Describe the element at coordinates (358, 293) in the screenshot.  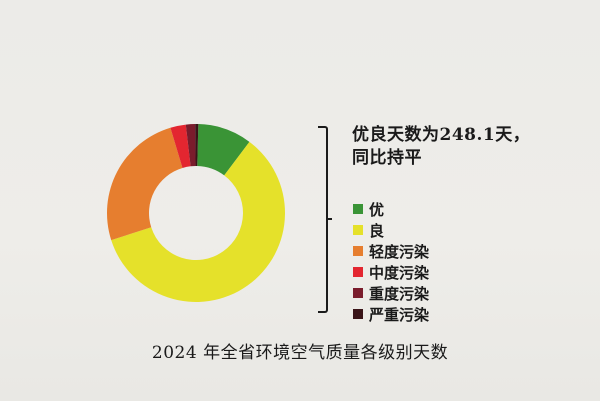
I see `legend-swatch-heavy-pollution` at that location.